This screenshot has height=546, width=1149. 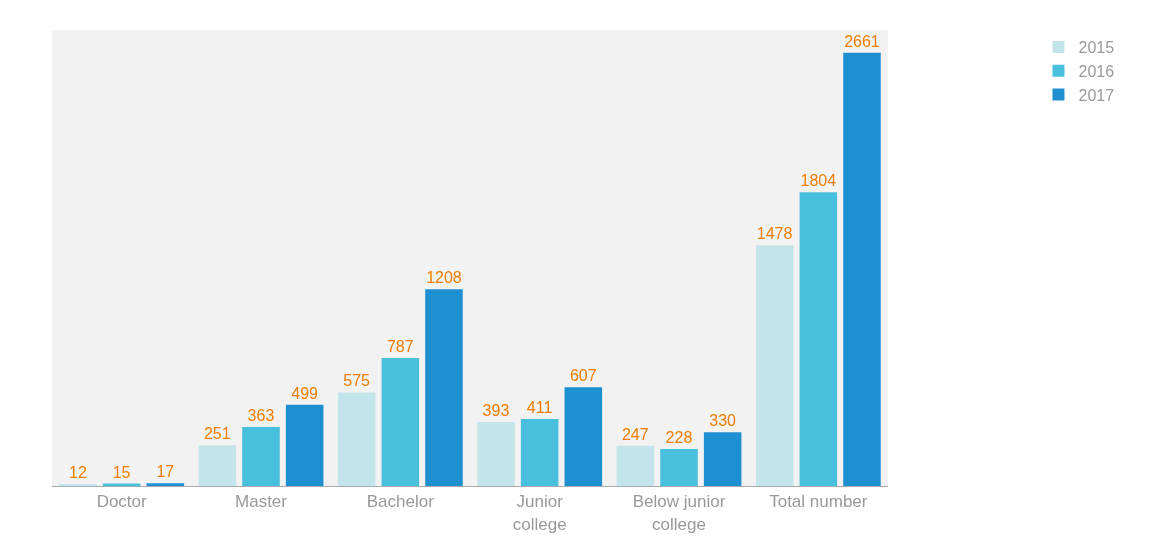 I want to click on data-label: 499, so click(x=305, y=393).